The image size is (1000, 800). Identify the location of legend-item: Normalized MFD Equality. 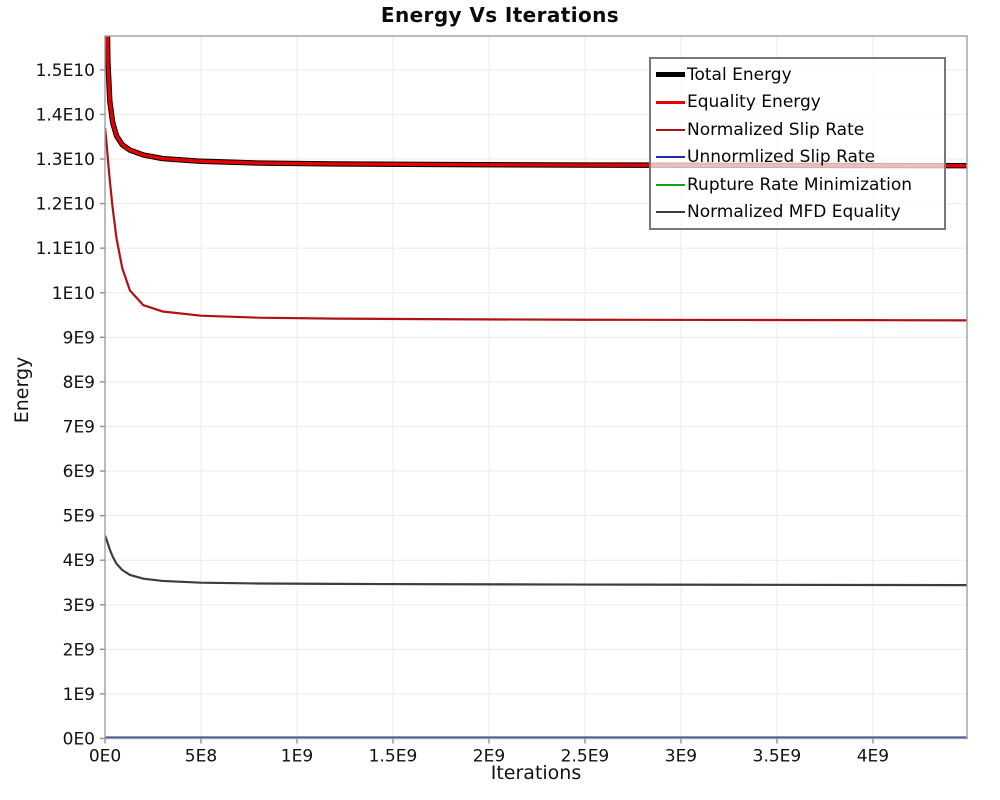
(798, 213).